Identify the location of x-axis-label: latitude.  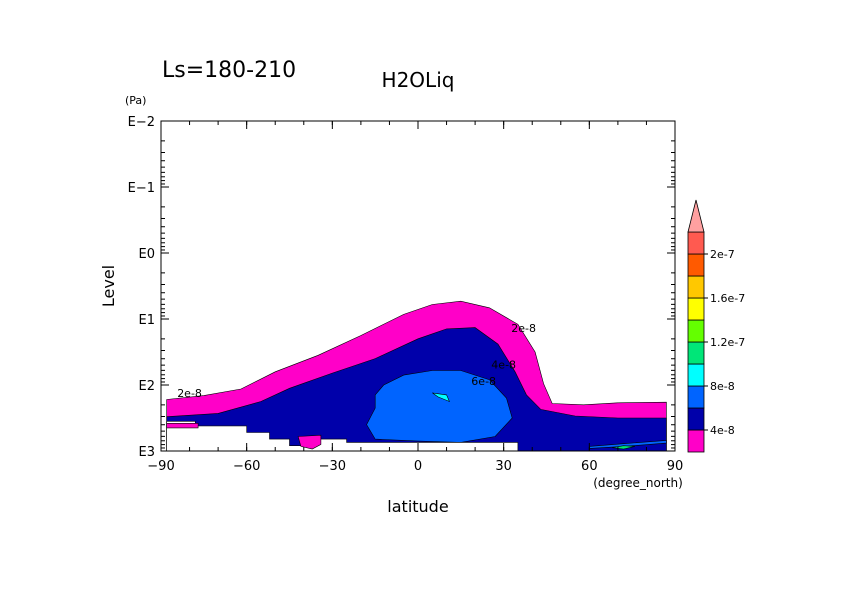
(417, 506).